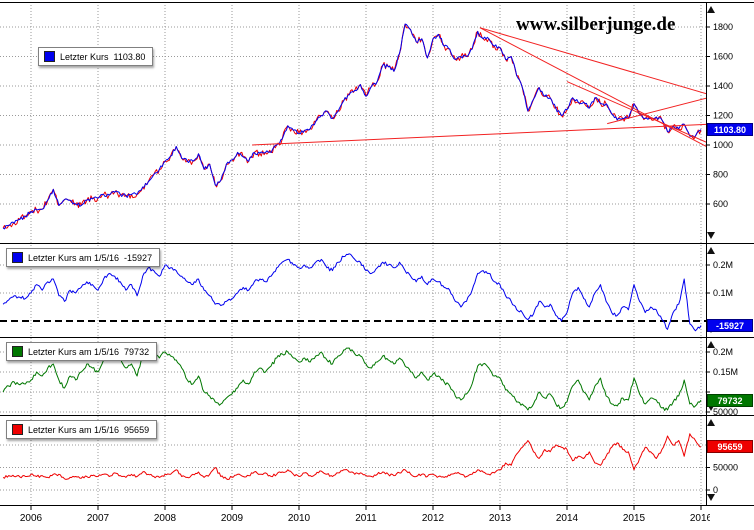 The width and height of the screenshot is (754, 530). What do you see at coordinates (720, 175) in the screenshot?
I see `svg-text: 800` at bounding box center [720, 175].